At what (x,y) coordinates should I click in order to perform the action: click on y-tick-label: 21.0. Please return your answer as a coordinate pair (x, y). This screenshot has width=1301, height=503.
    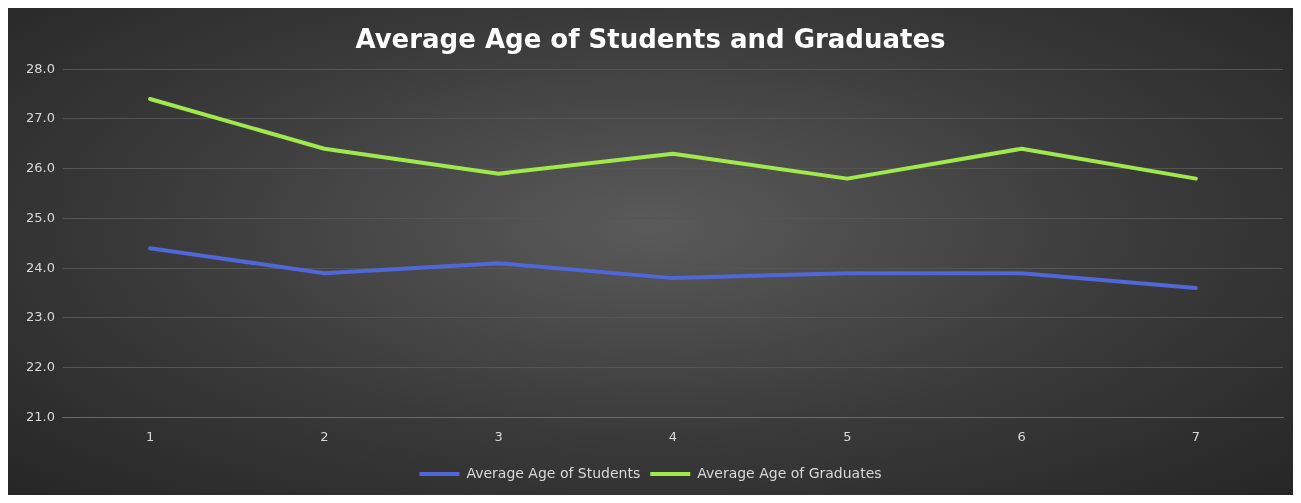
    Looking at the image, I should click on (40, 416).